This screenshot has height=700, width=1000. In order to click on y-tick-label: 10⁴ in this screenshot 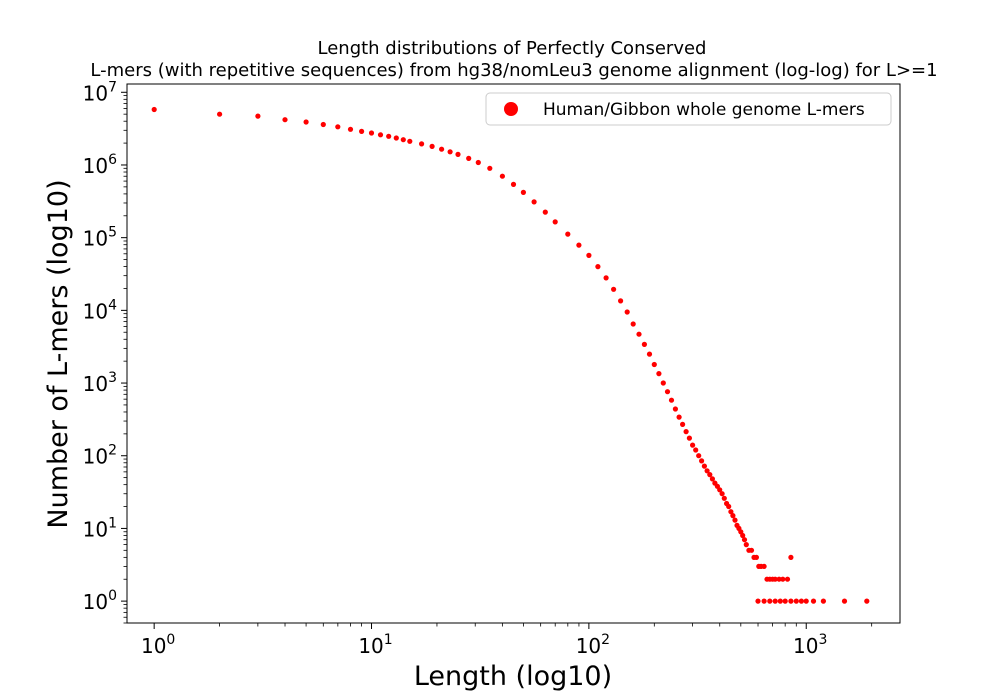, I will do `click(100, 310)`.